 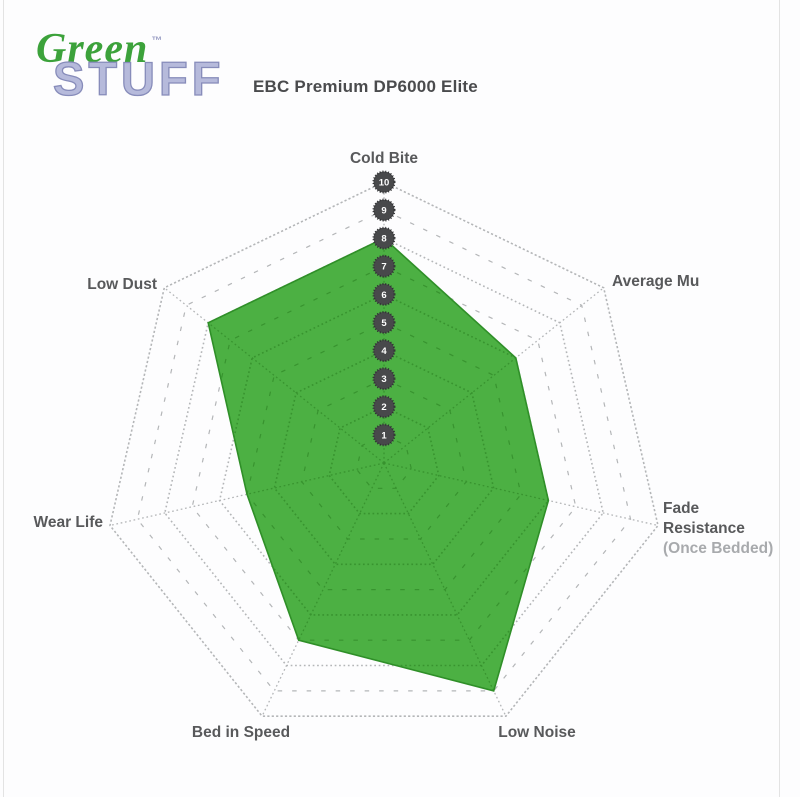 I want to click on scale-badge-label-9: 9, so click(x=383, y=211).